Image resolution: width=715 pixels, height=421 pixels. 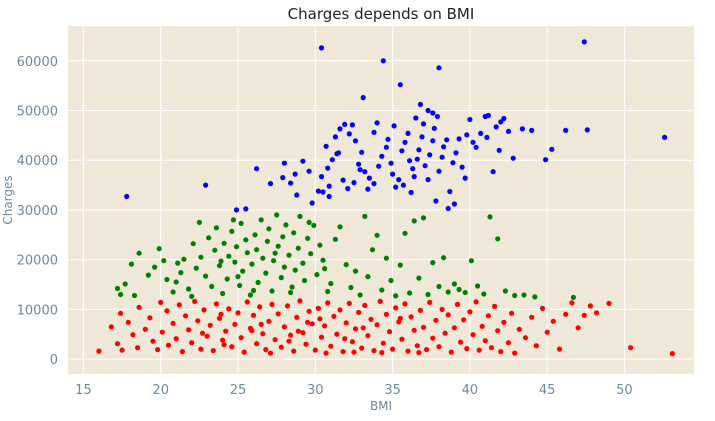 What do you see at coordinates (624, 390) in the screenshot?
I see `x-tick-label: 50` at bounding box center [624, 390].